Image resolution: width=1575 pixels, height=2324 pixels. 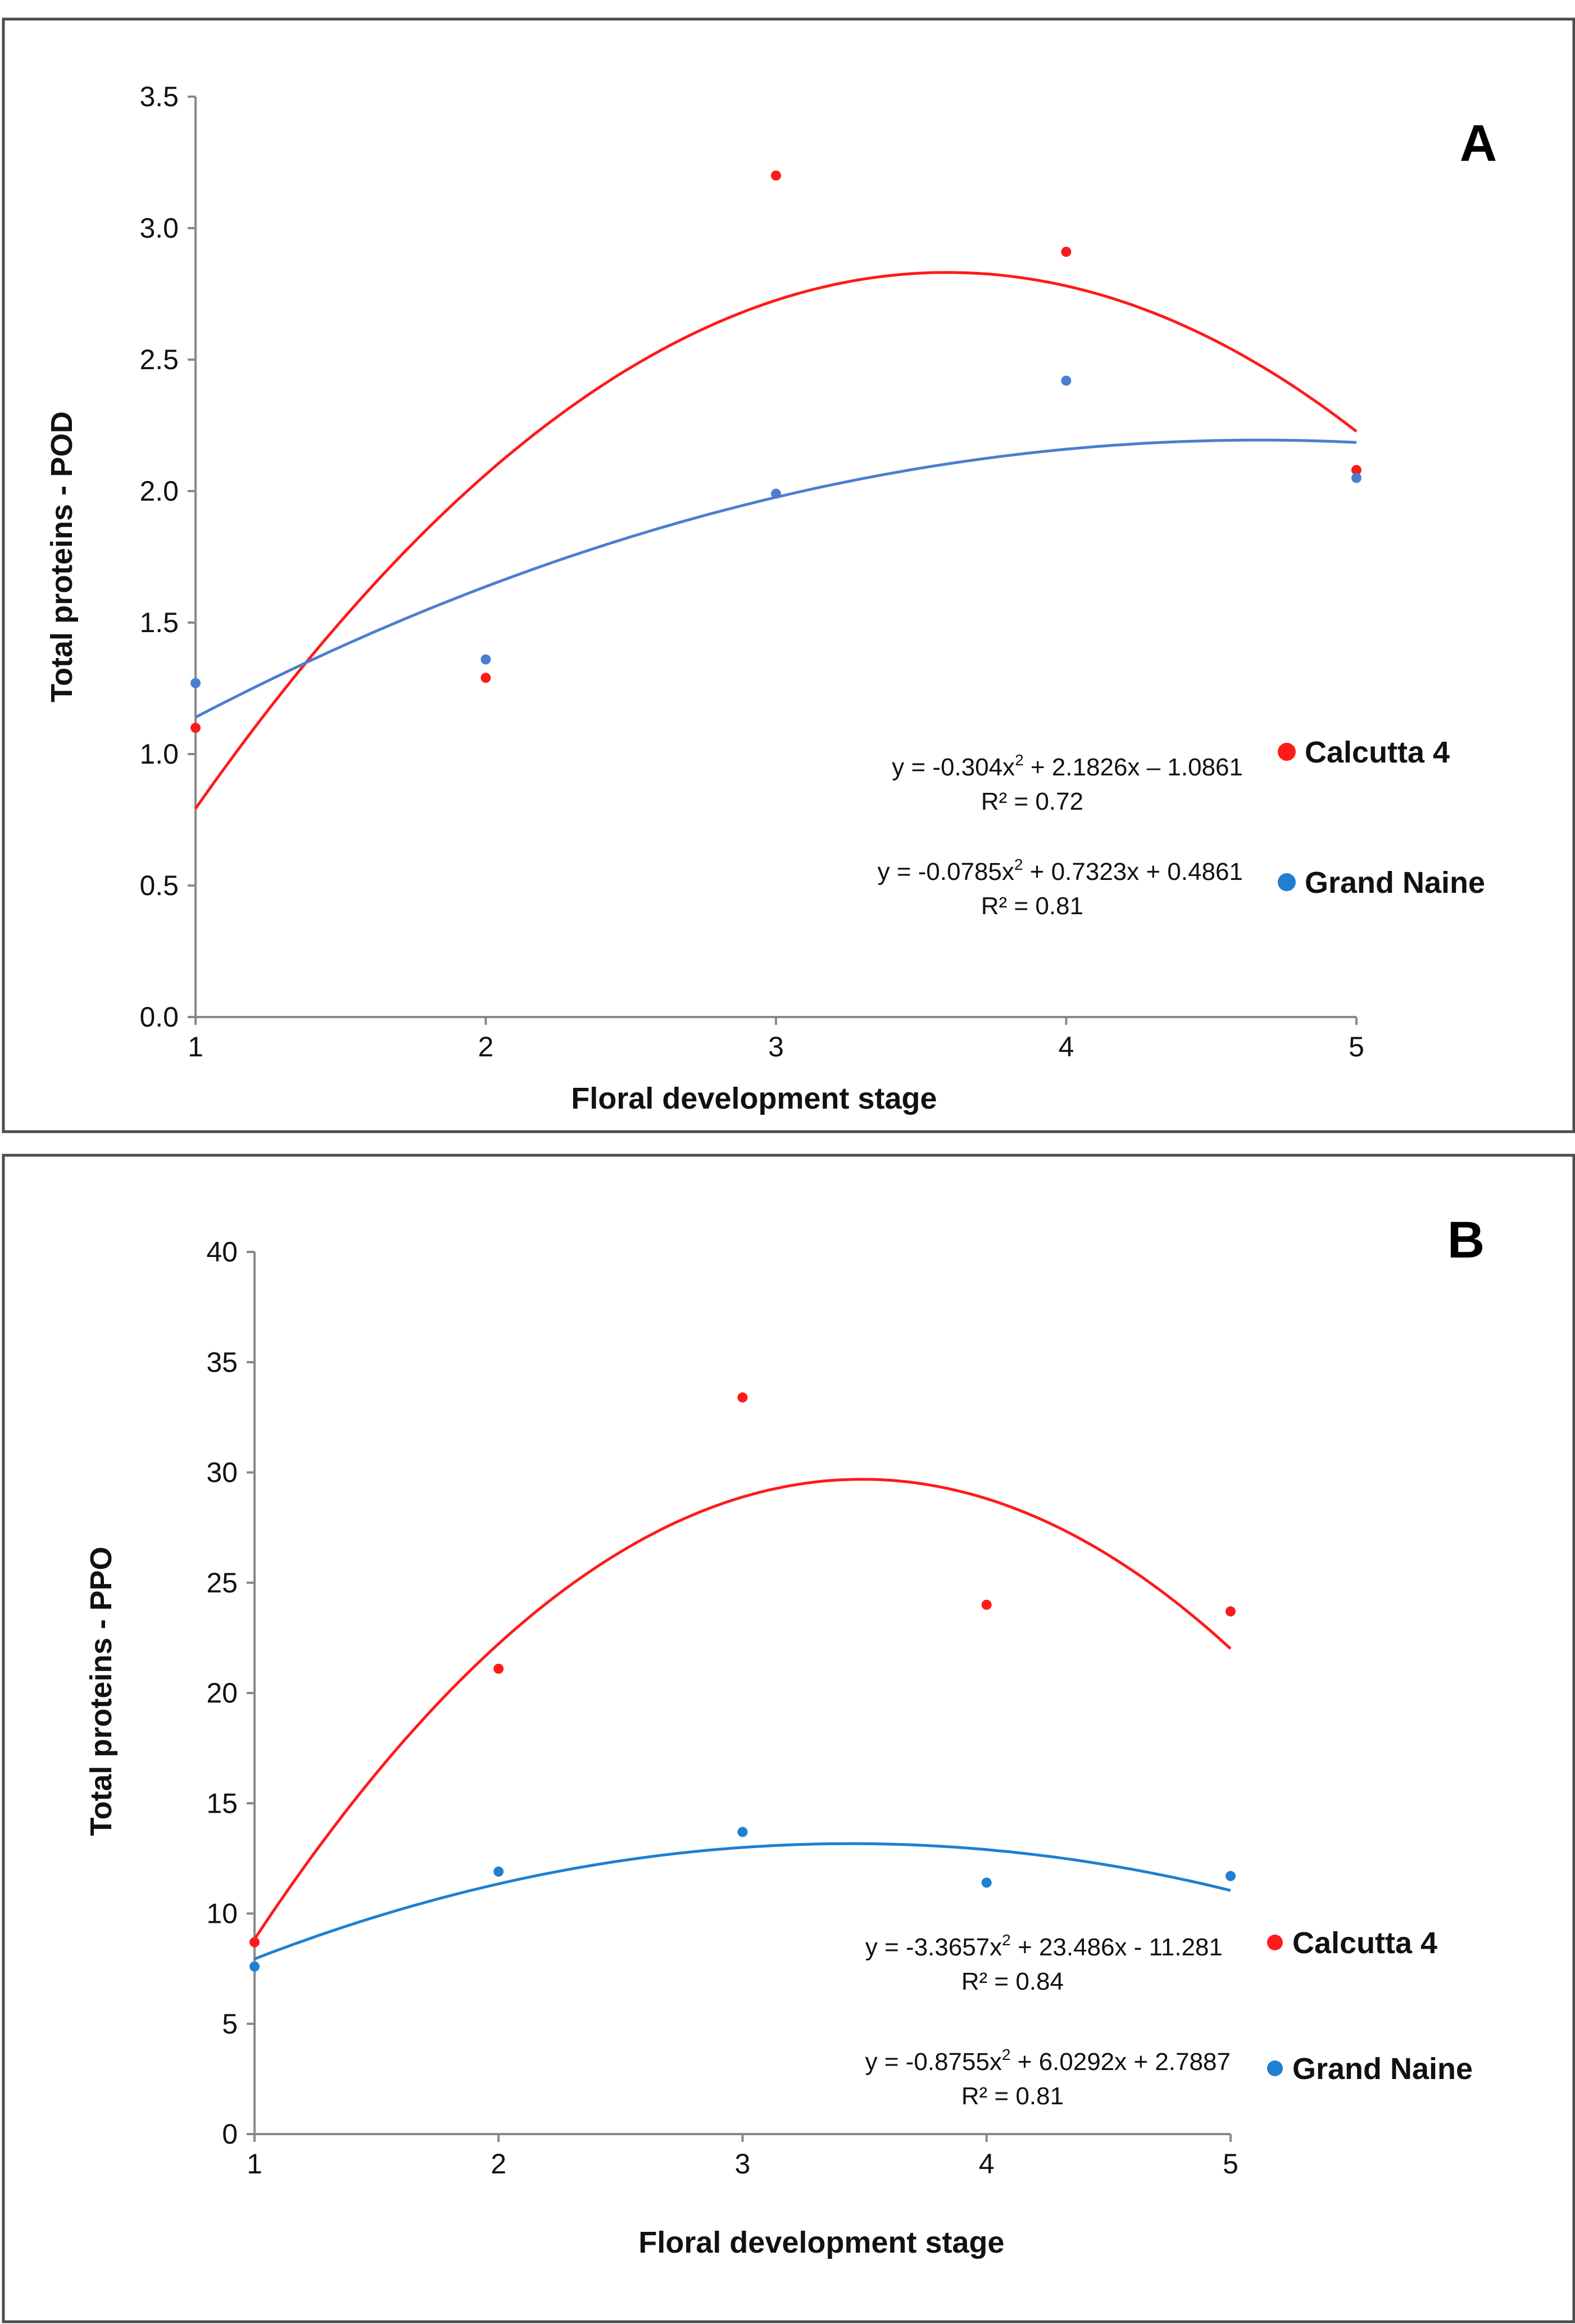 I want to click on y-tick-label: 3.0, so click(x=159, y=228).